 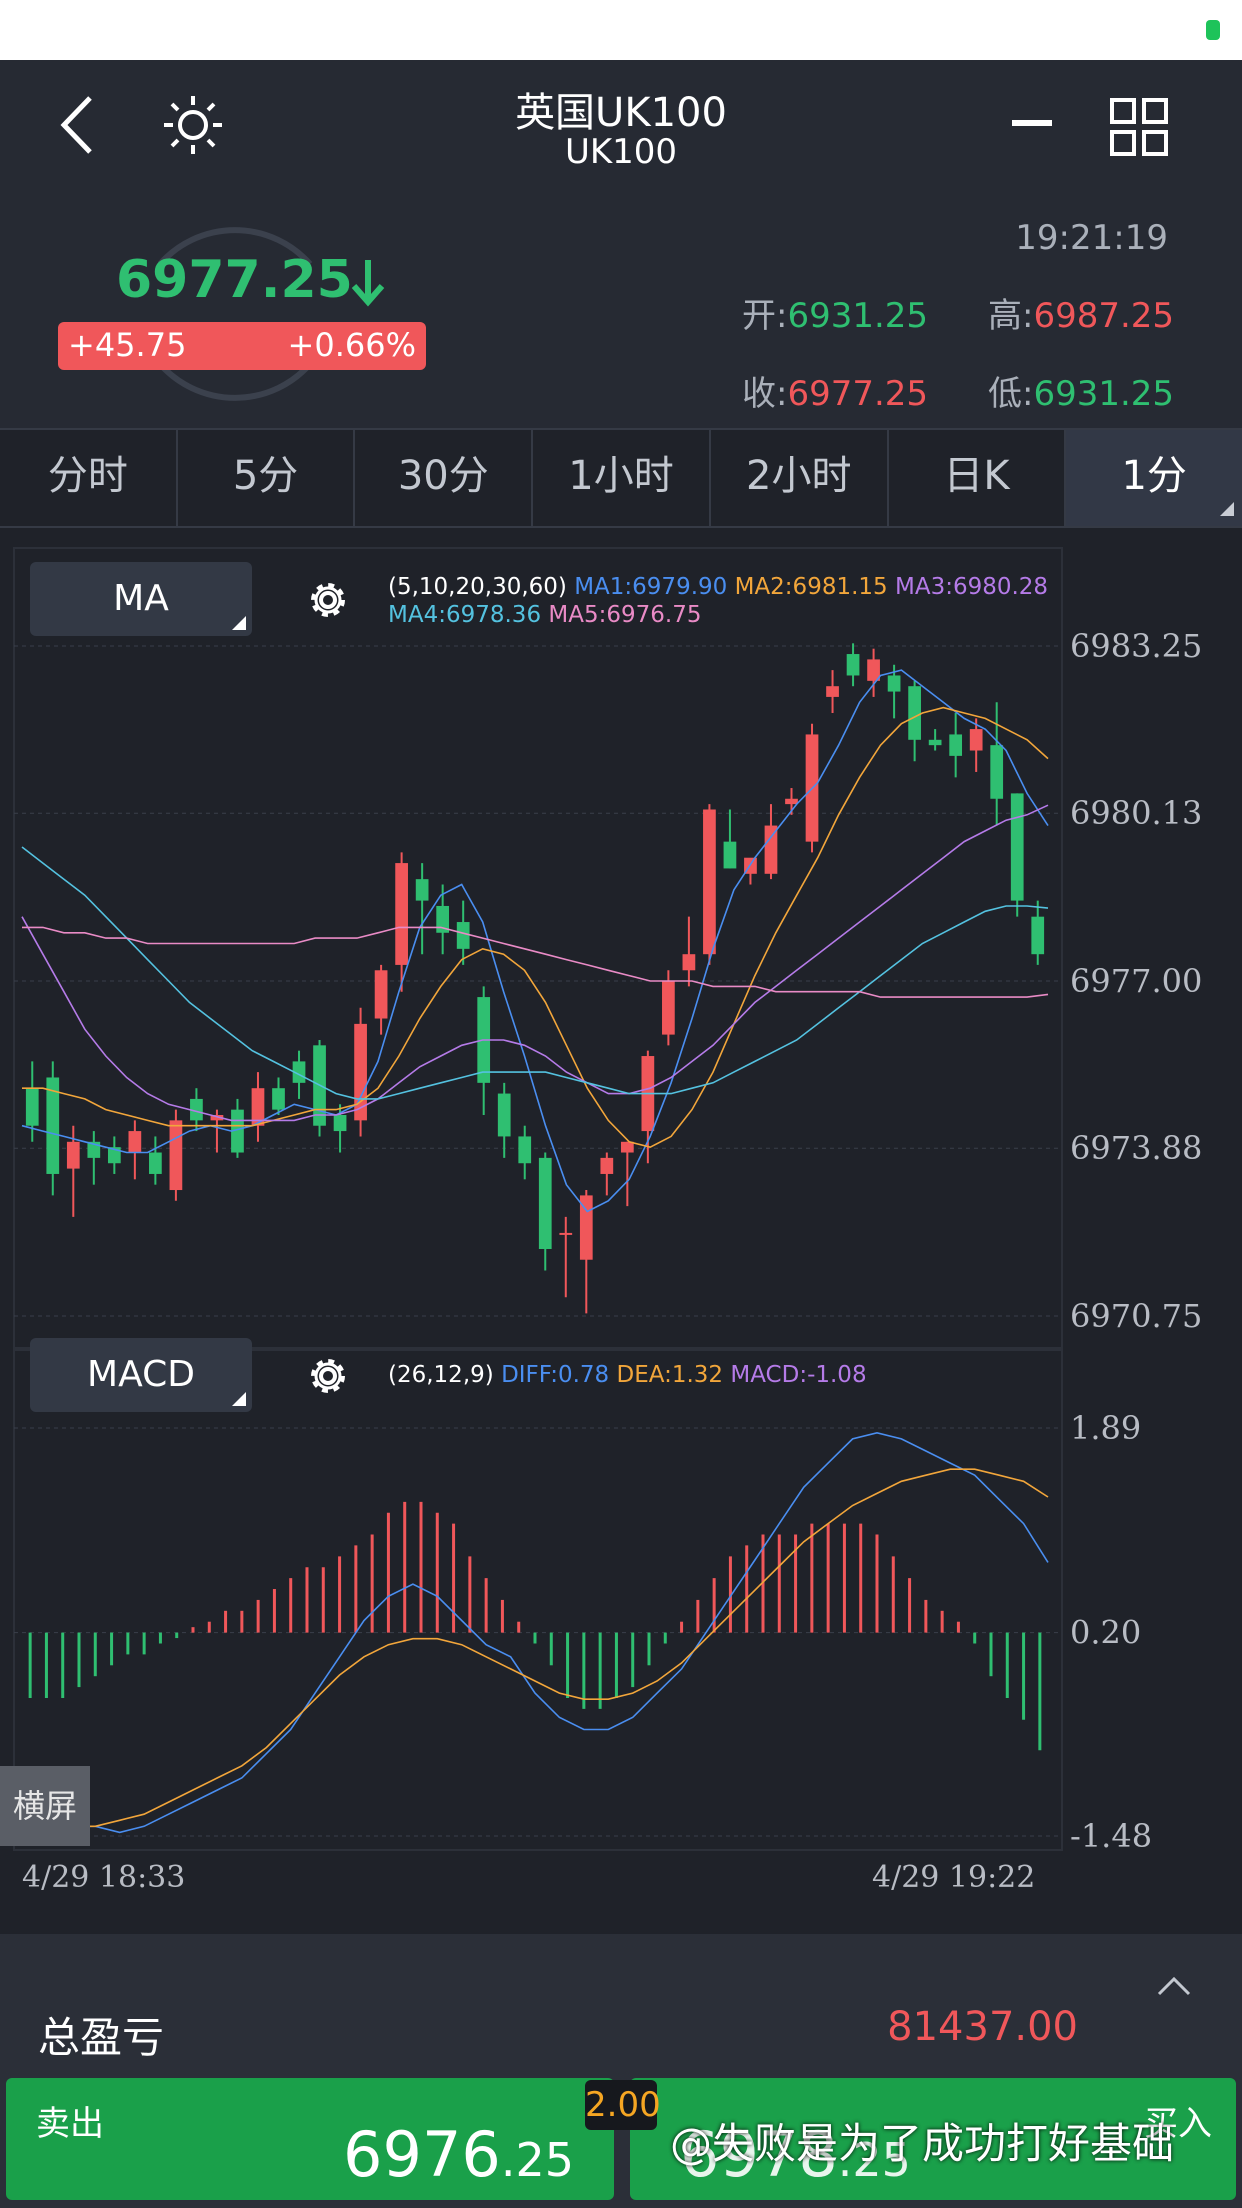 I want to click on macd-legend: (26,12,9) DIFF:0.78 DEA:1.32 MACD:-1.08, so click(x=627, y=1375).